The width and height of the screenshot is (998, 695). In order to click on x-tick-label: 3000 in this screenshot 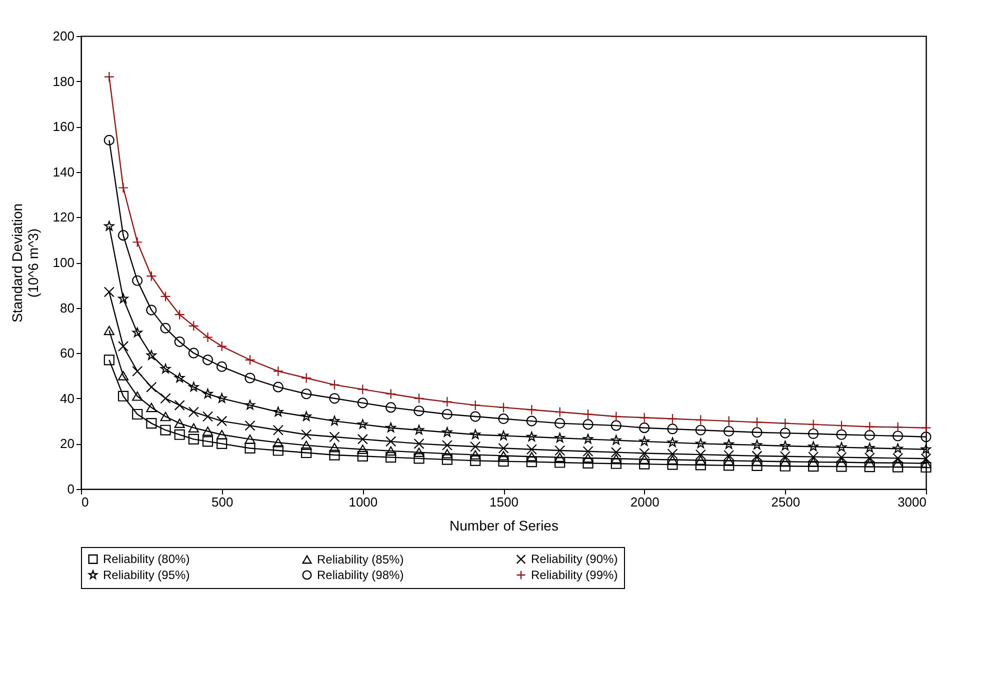, I will do `click(912, 502)`.